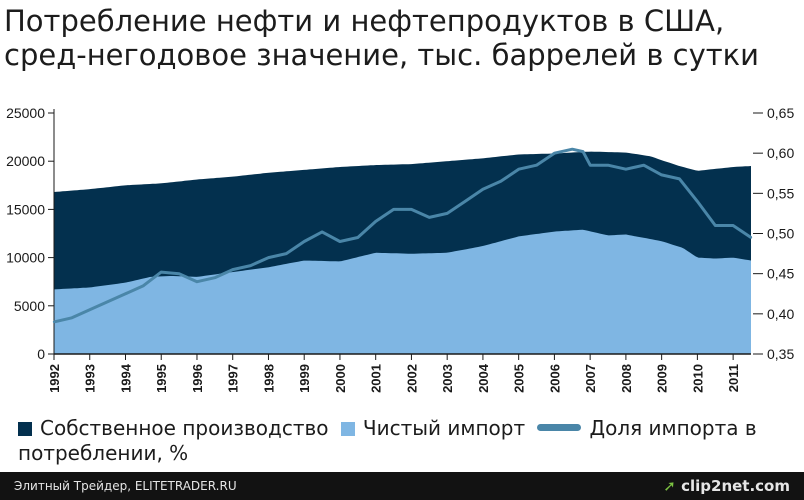 The image size is (804, 500). I want to click on y-right-tick-label: 0,50, so click(780, 234).